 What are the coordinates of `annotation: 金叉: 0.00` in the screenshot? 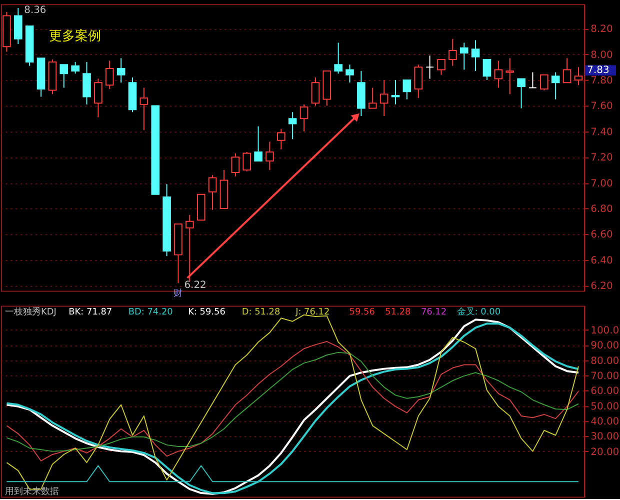 It's located at (478, 312).